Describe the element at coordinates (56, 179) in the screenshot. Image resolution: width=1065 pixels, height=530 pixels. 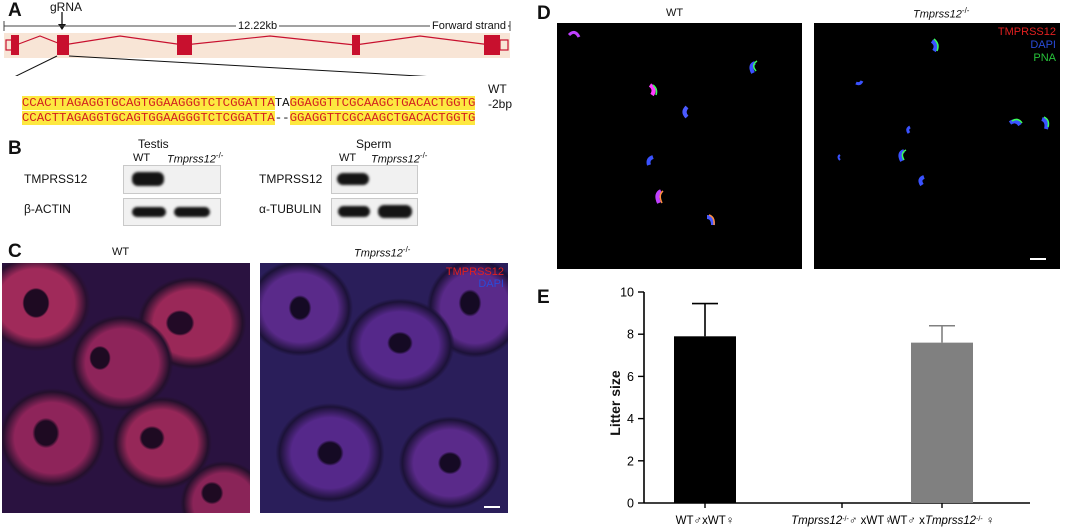
I see `testis-row1-label: TMPRSS12` at that location.